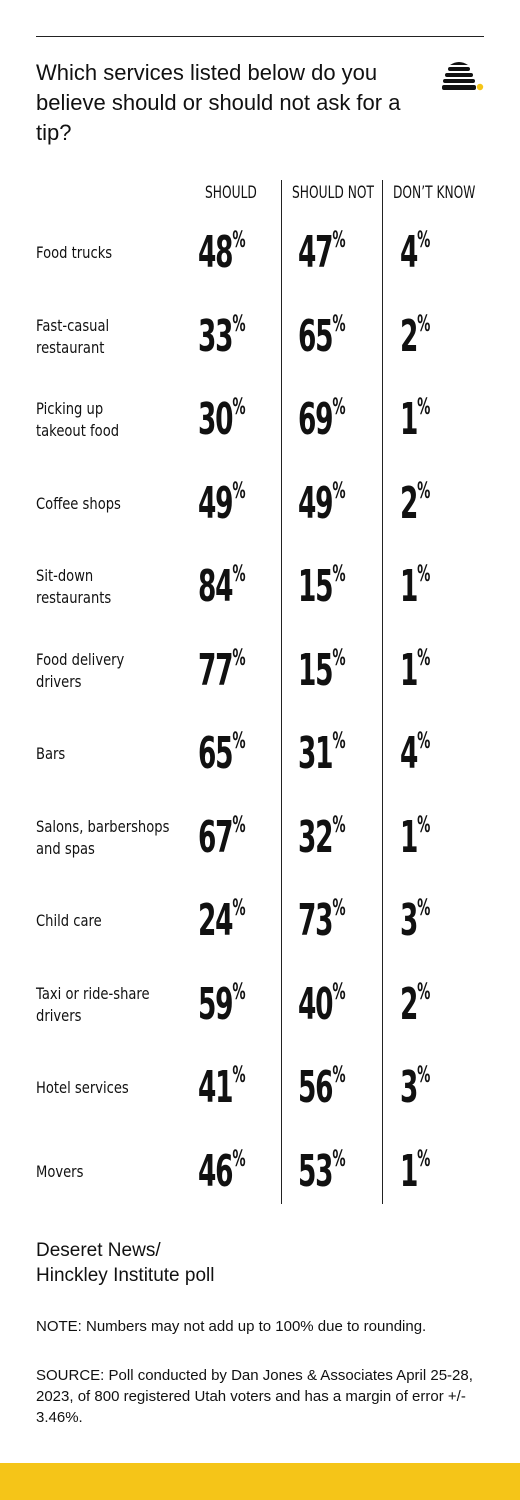 This screenshot has width=520, height=1500. Describe the element at coordinates (222, 503) in the screenshot. I see `value-should: 49%` at that location.